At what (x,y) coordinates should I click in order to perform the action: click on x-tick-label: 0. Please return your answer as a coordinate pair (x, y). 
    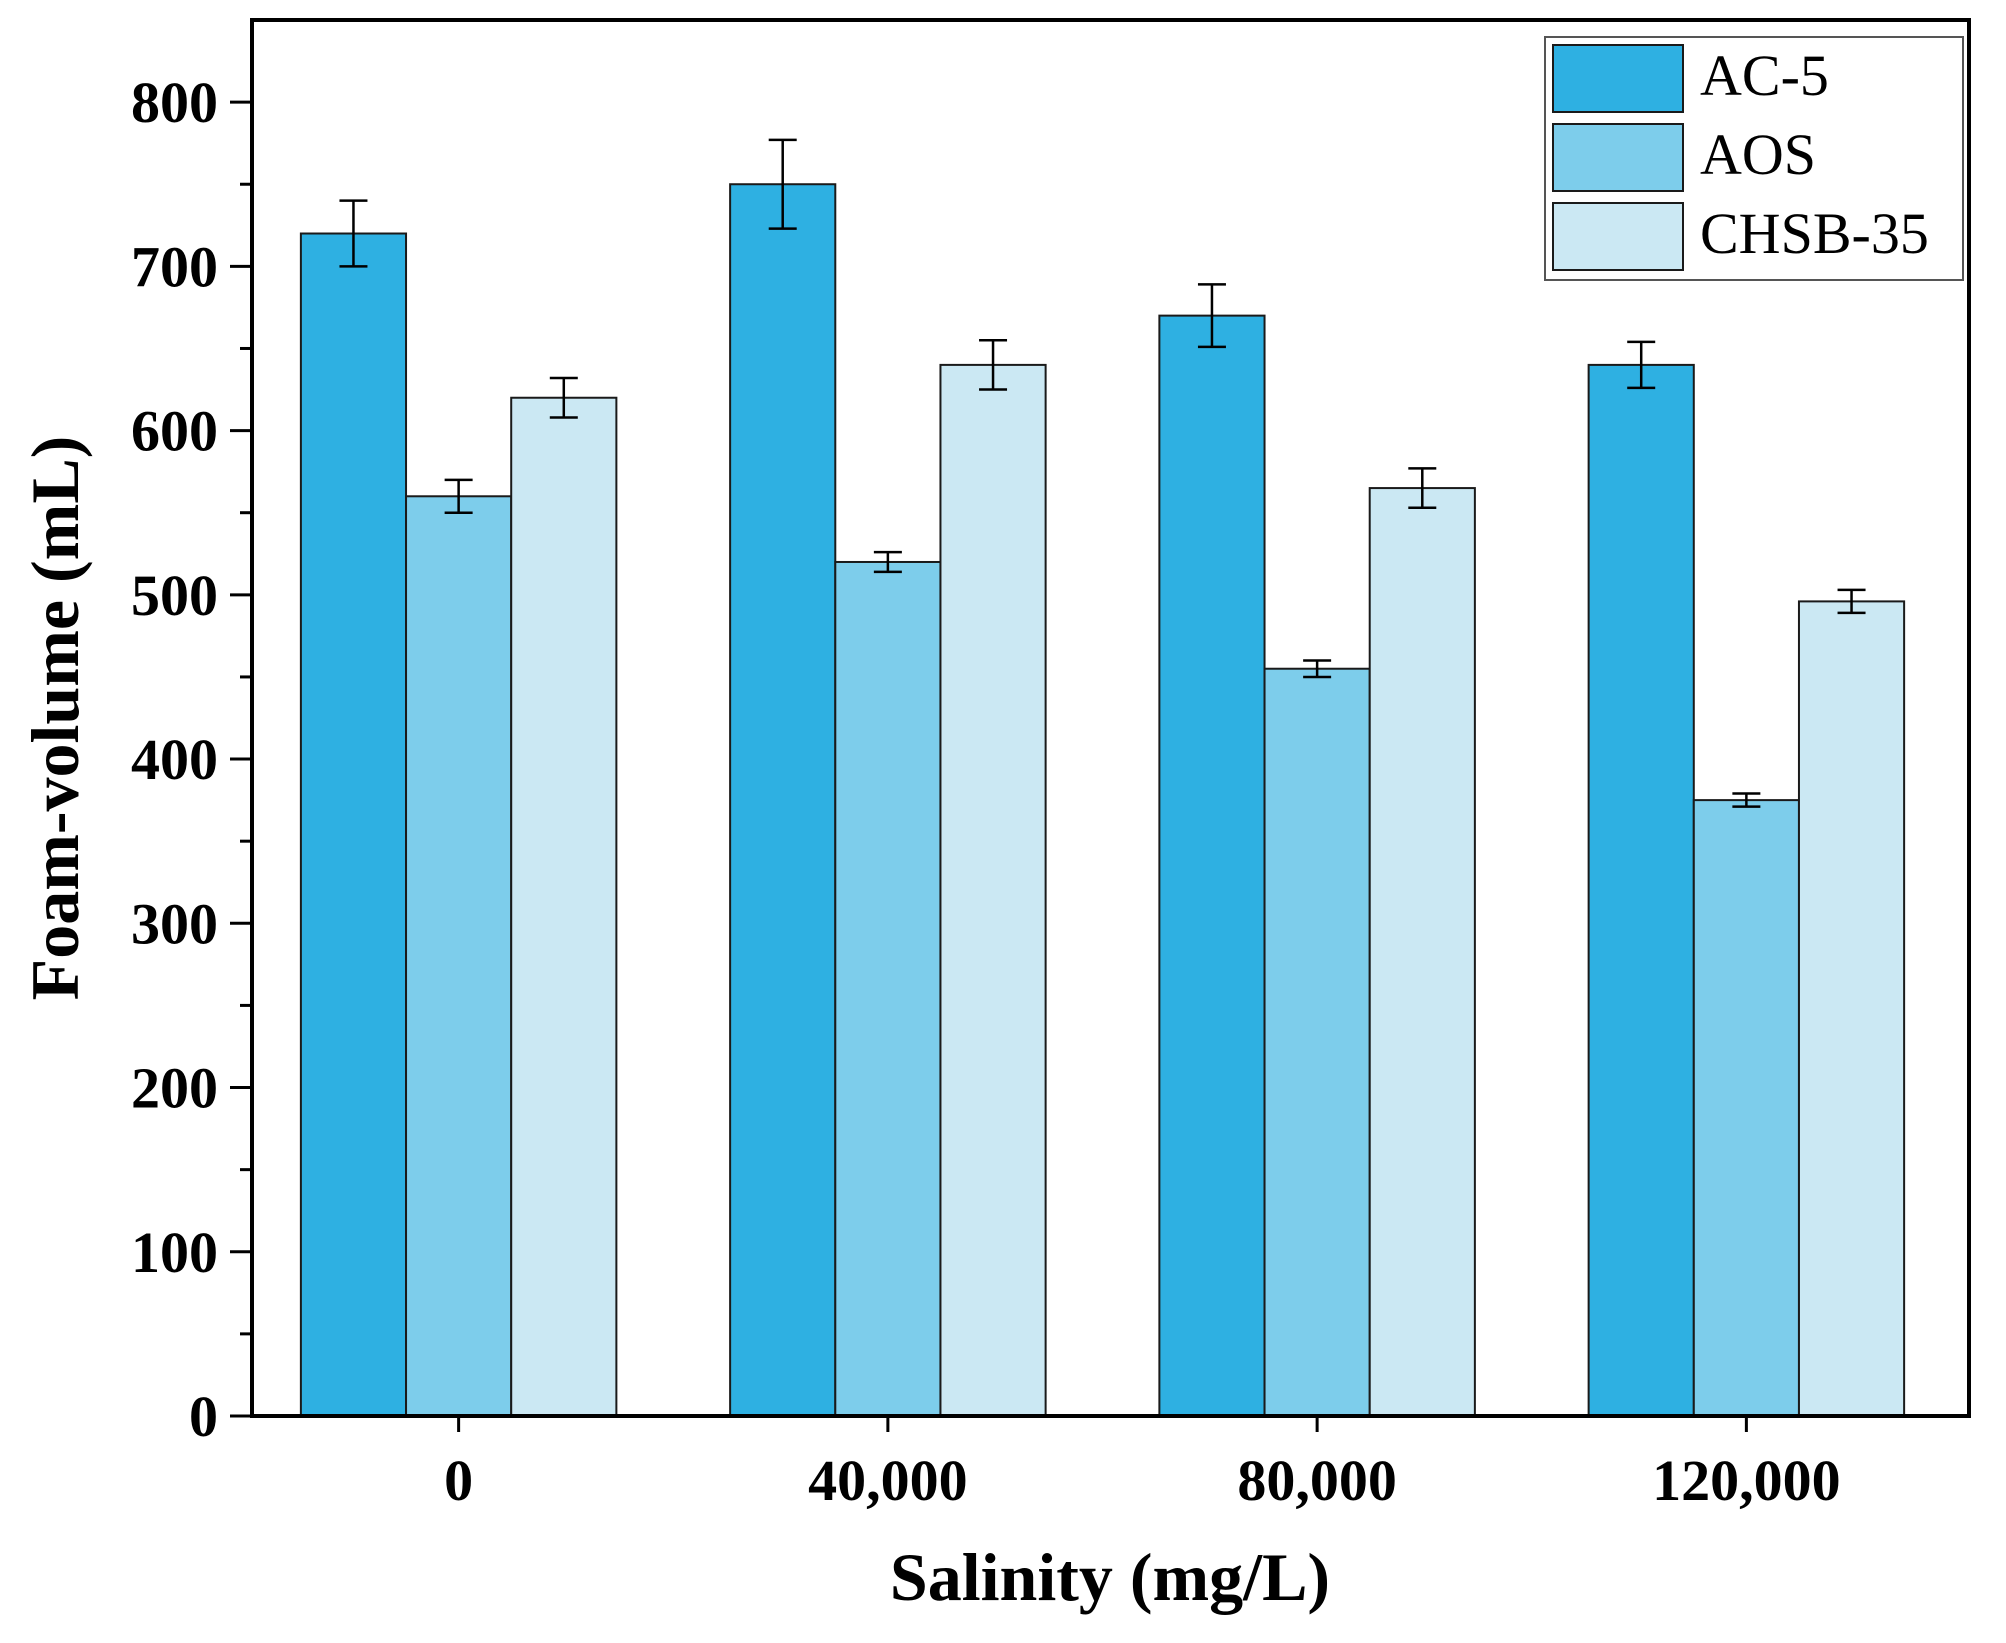
    Looking at the image, I should click on (458, 1480).